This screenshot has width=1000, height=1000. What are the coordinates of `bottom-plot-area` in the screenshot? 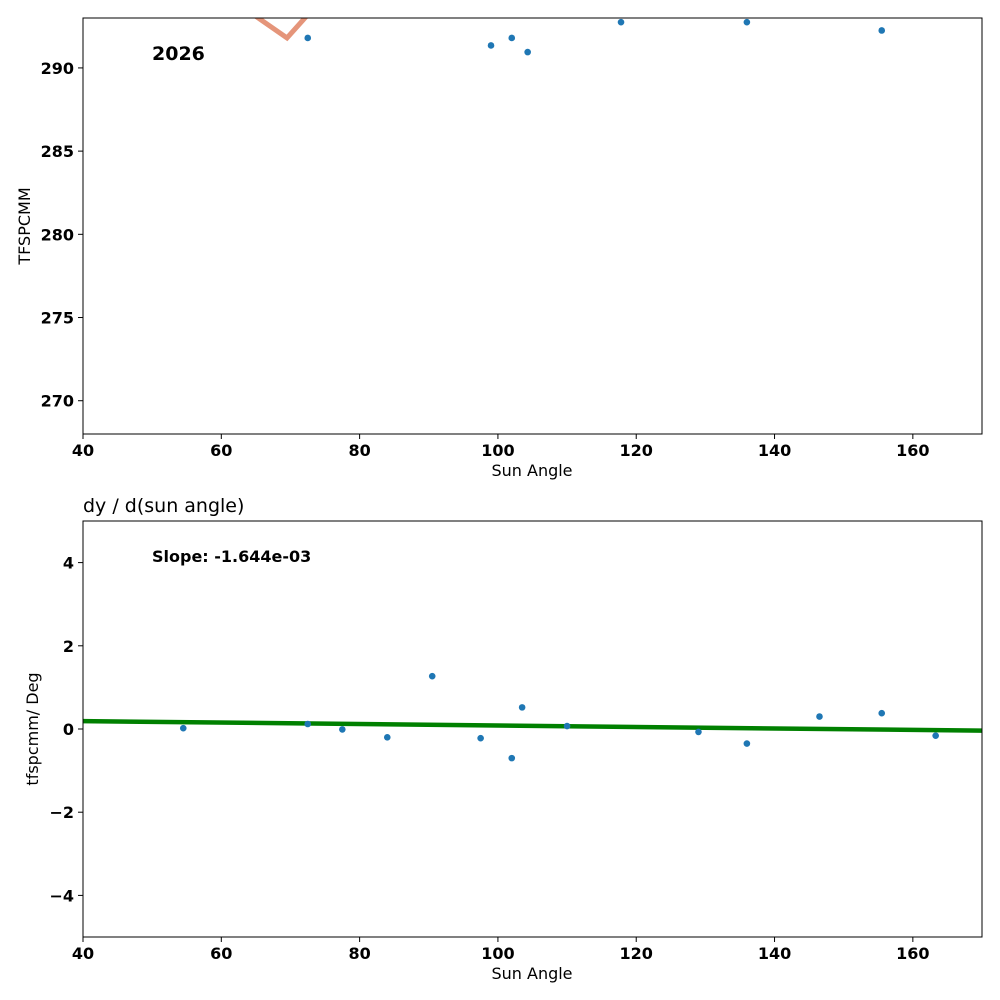 It's located at (532, 717).